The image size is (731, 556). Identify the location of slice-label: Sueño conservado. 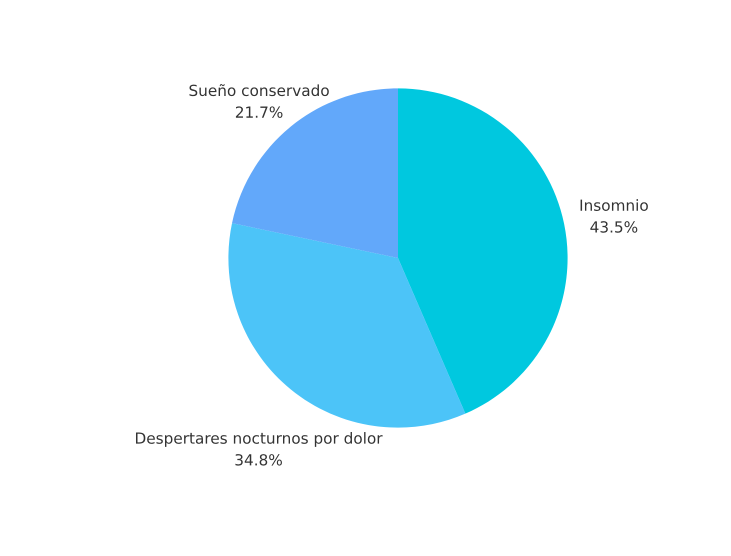
(259, 90).